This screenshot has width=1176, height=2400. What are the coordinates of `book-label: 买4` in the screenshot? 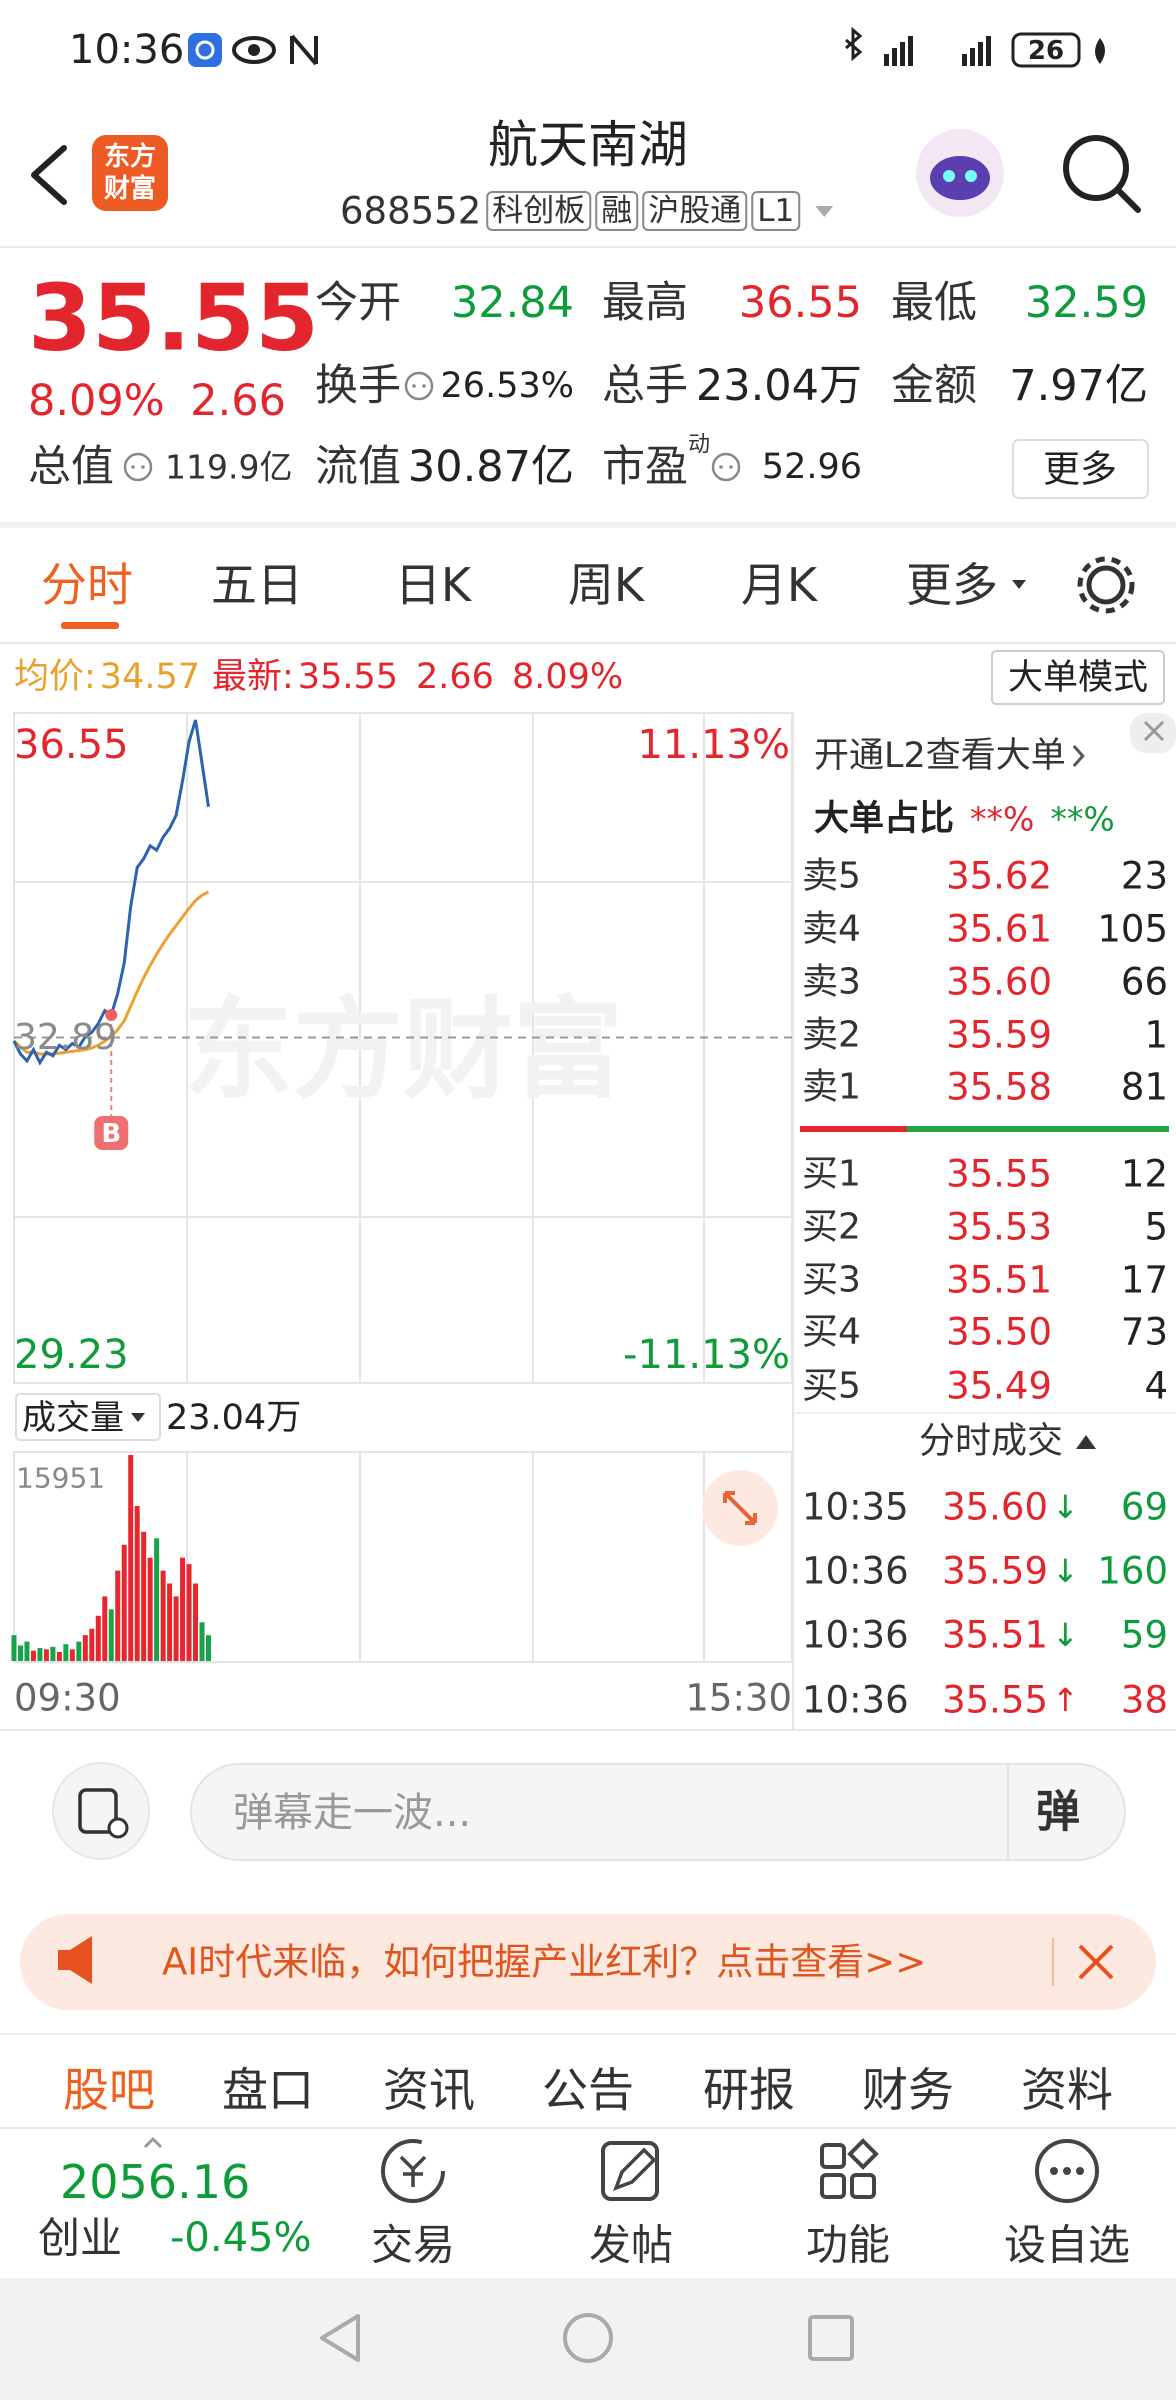 It's located at (831, 1332).